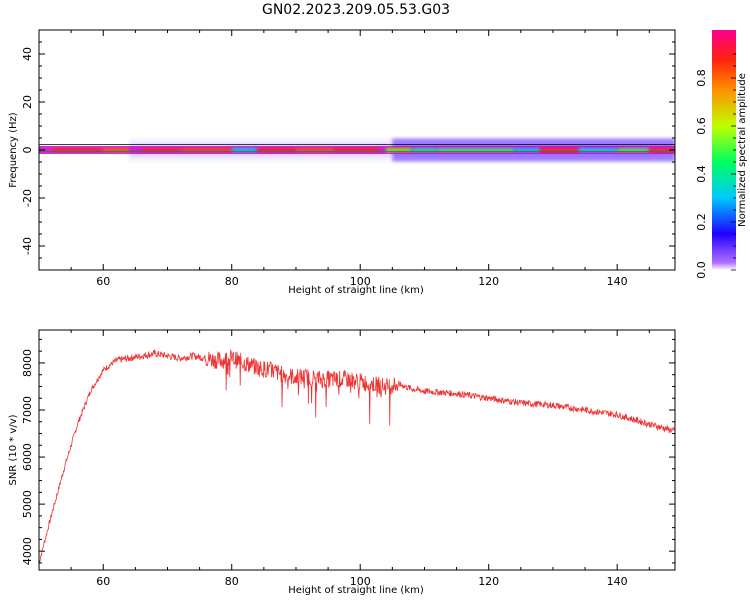  Describe the element at coordinates (360, 581) in the screenshot. I see `snr-xtick-label: 100` at that location.